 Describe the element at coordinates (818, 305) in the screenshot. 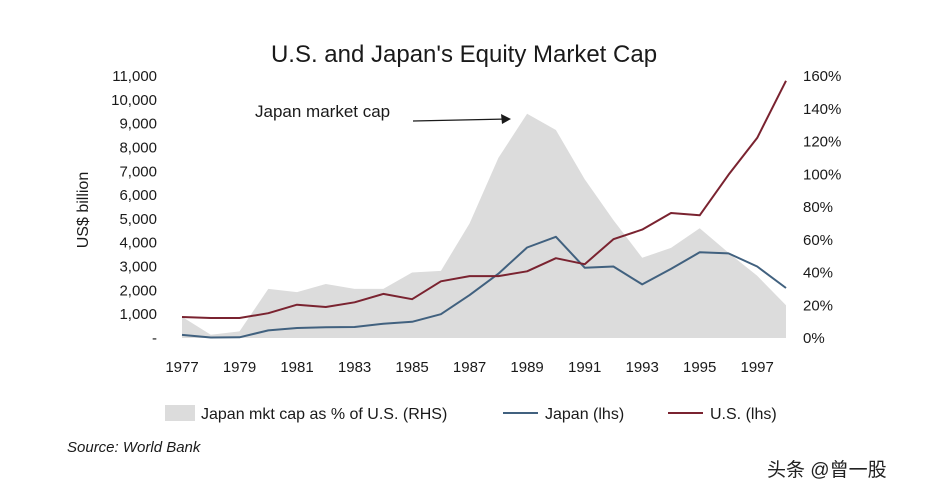

I see `right-tick-label: 20%` at that location.